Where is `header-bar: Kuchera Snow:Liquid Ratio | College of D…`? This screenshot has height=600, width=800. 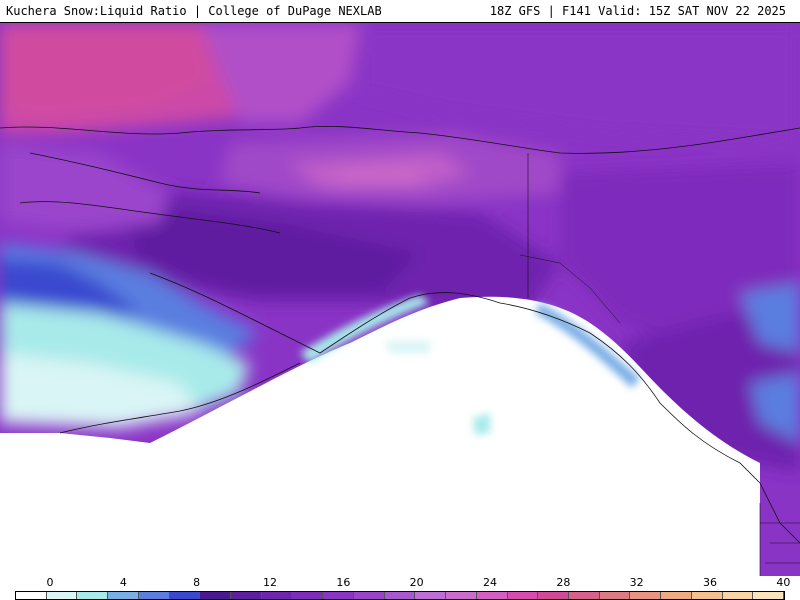 header-bar: Kuchera Snow:Liquid Ratio | College of D… is located at coordinates (400, 11).